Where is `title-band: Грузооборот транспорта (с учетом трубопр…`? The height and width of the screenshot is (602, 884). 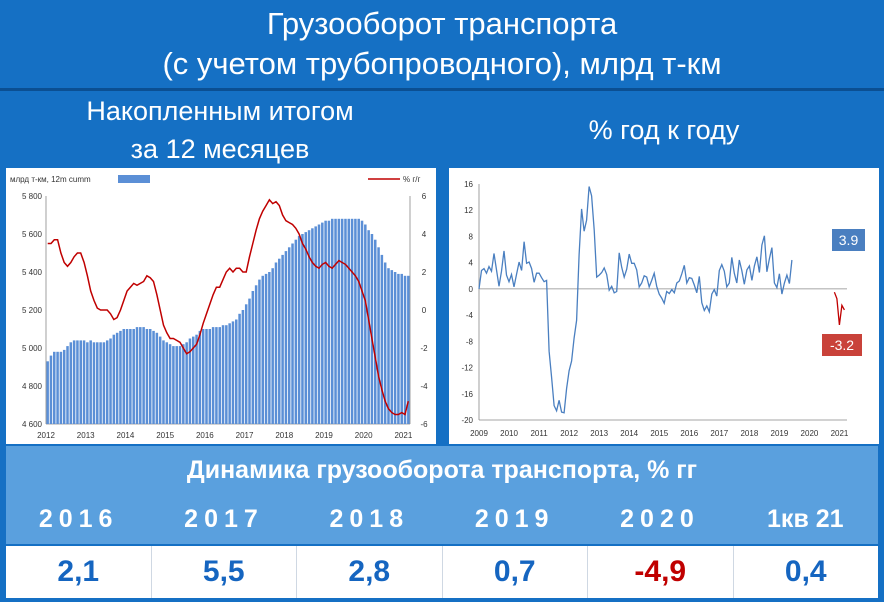
title-band: Грузооборот транспорта (с учетом трубопр… is located at coordinates (442, 44).